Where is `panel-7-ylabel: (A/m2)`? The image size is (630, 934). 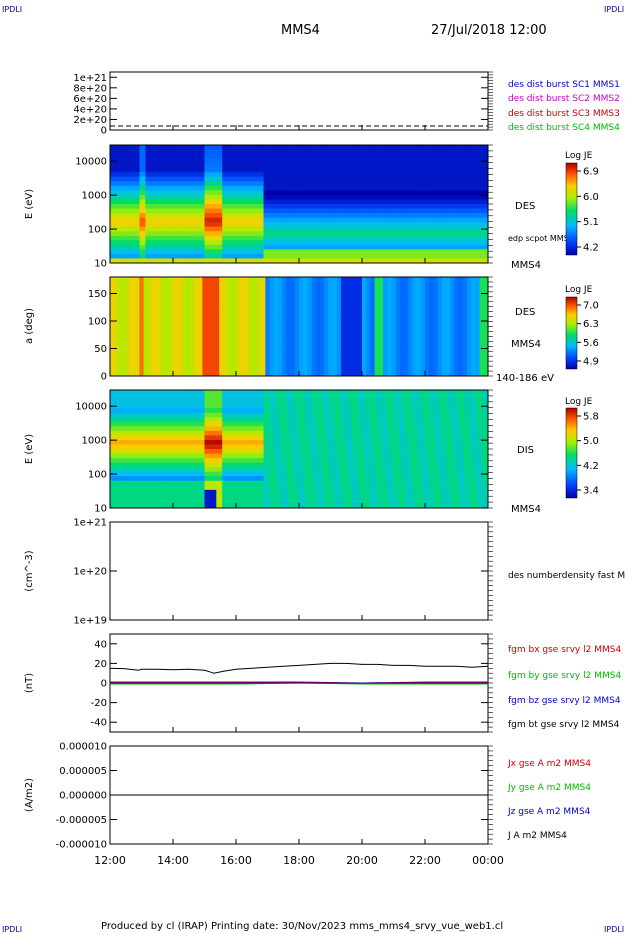 panel-7-ylabel: (A/m2) is located at coordinates (29, 795).